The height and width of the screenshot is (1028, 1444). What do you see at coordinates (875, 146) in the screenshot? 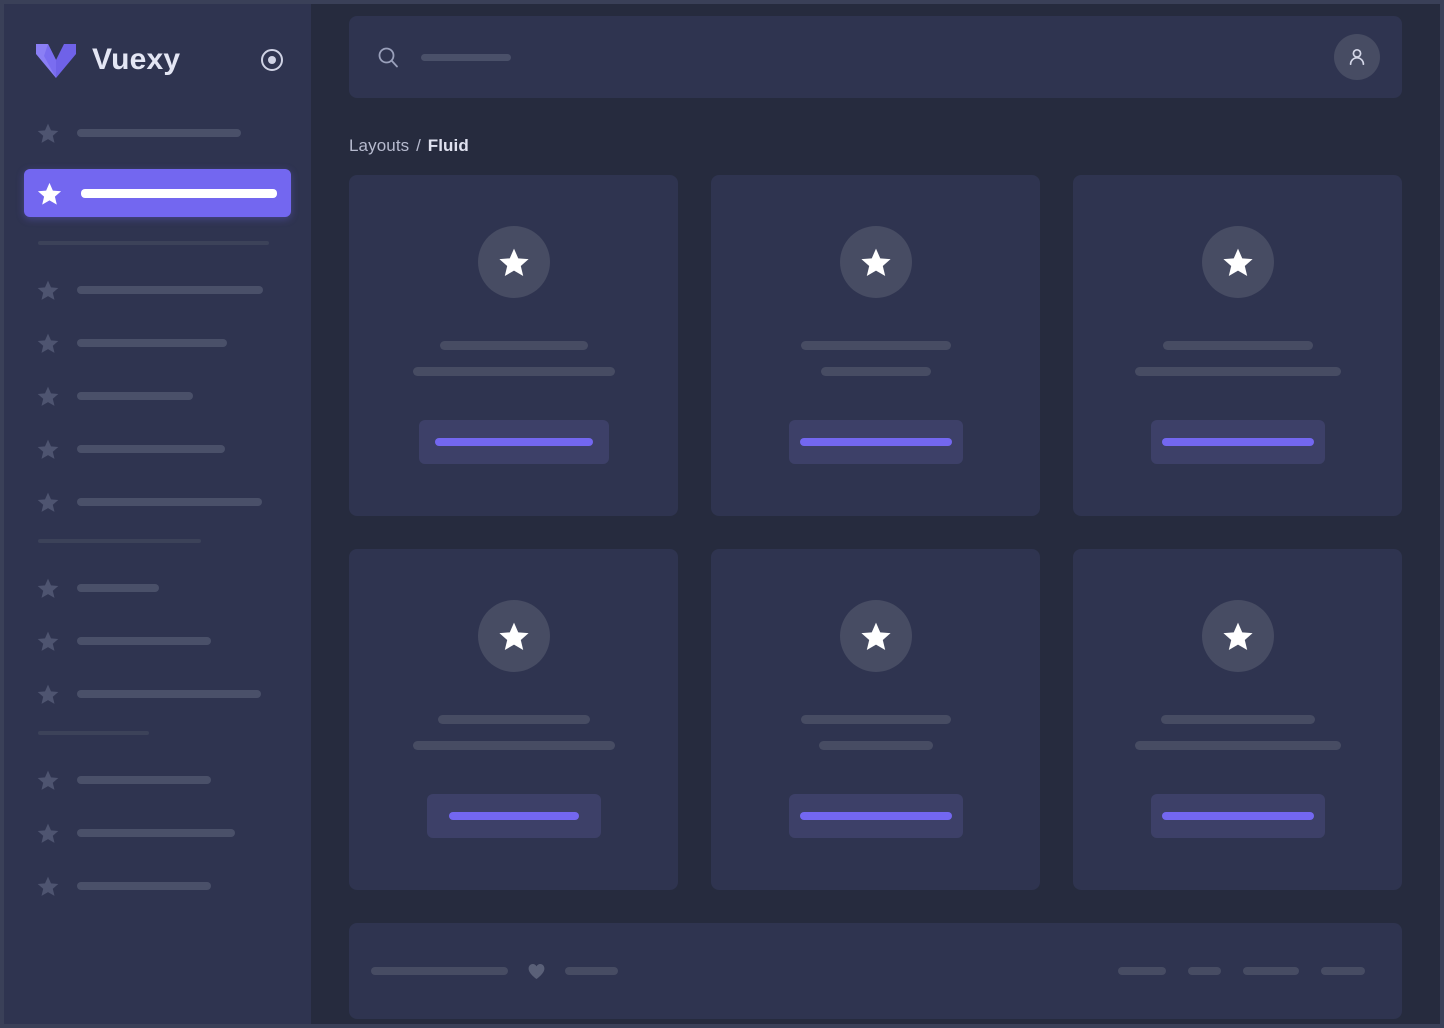
I see `breadcrumb: Layouts / Fluid` at bounding box center [875, 146].